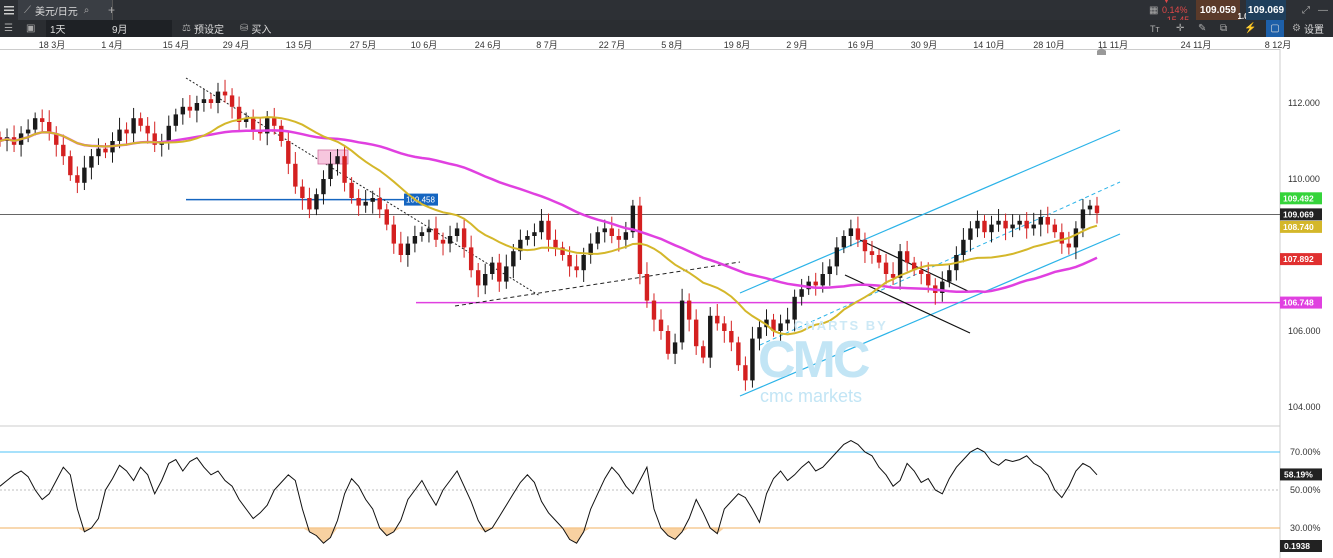  Describe the element at coordinates (1298, 214) in the screenshot. I see `price-tag-label: 109.069` at that location.